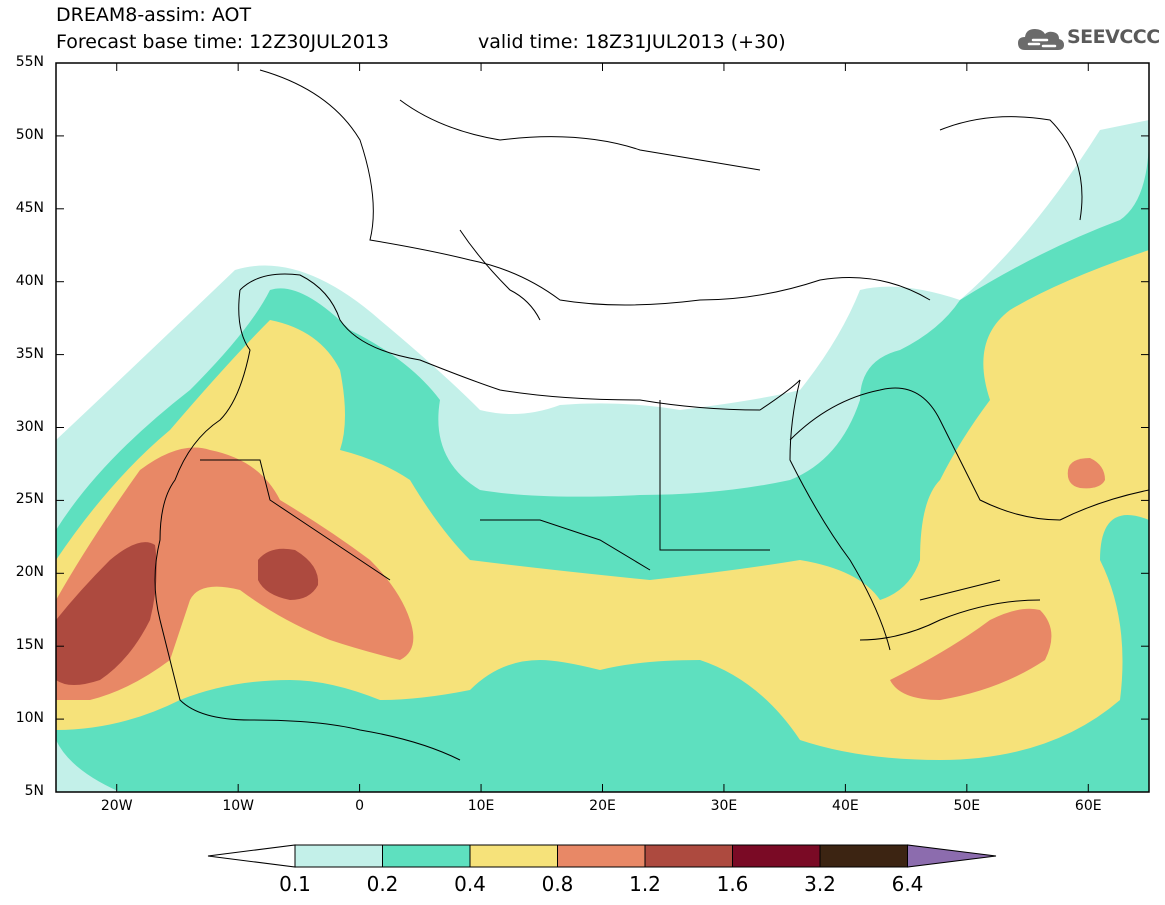 The image size is (1165, 905). What do you see at coordinates (29, 572) in the screenshot?
I see `lat-label: 20N` at bounding box center [29, 572].